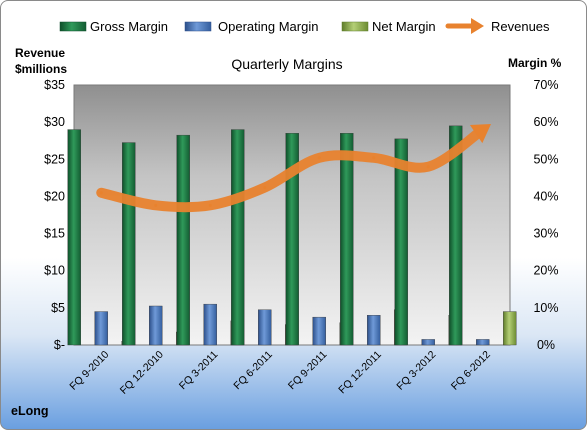  I want to click on right-tick-label: 0%, so click(546, 345).